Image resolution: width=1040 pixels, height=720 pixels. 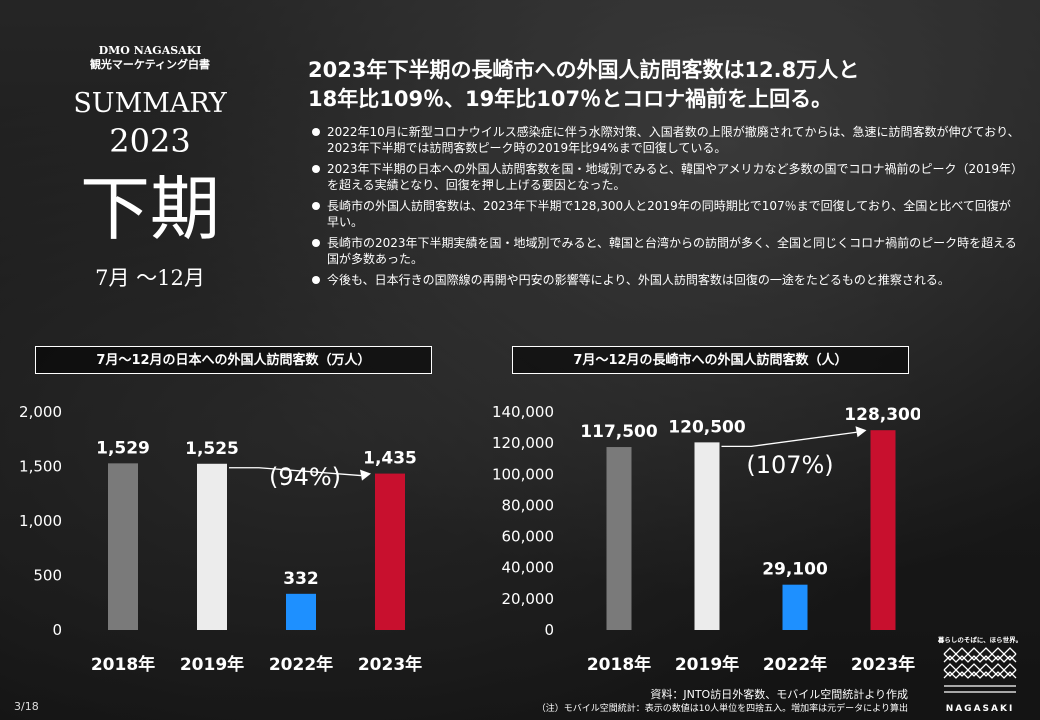 What do you see at coordinates (40, 521) in the screenshot?
I see `y-tick-label: 1,000` at bounding box center [40, 521].